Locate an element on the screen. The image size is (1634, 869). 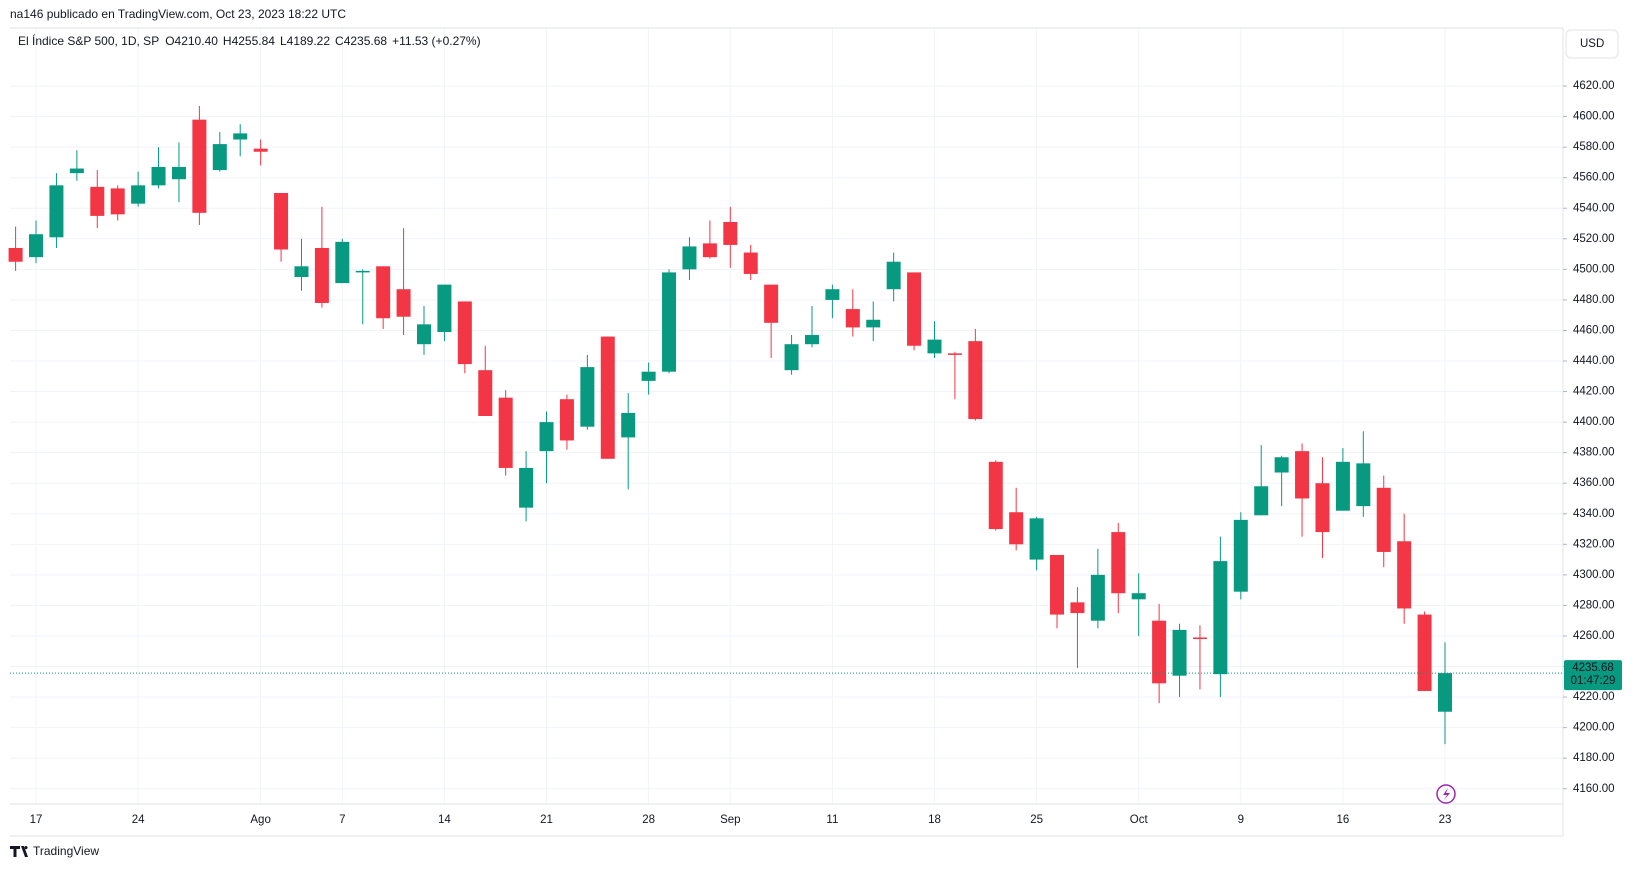
tv-logo is located at coordinates (19, 851).